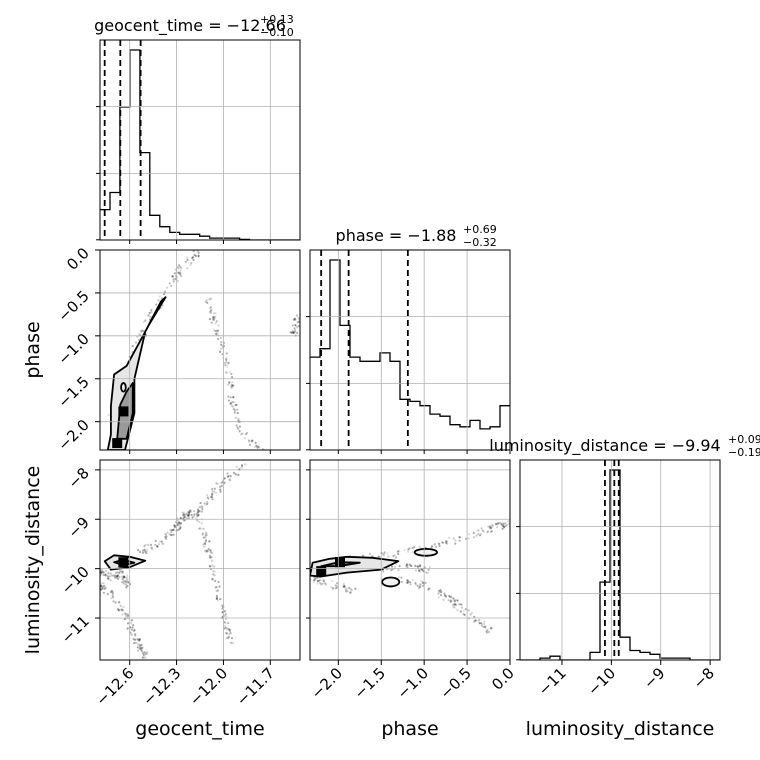 The height and width of the screenshot is (760, 760). Describe the element at coordinates (173, 559) in the screenshot. I see `density-panel-luminosity_distance_vs_geocent_time` at that location.